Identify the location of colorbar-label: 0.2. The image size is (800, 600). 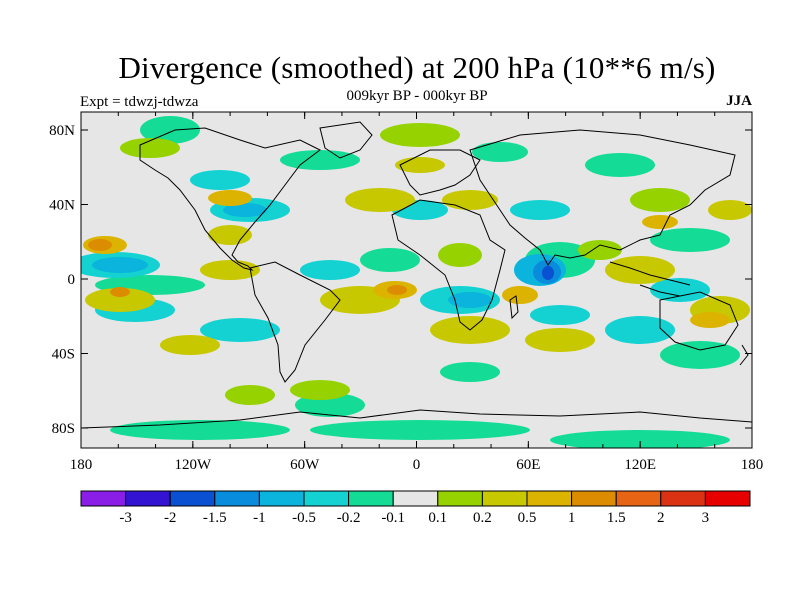
(482, 518).